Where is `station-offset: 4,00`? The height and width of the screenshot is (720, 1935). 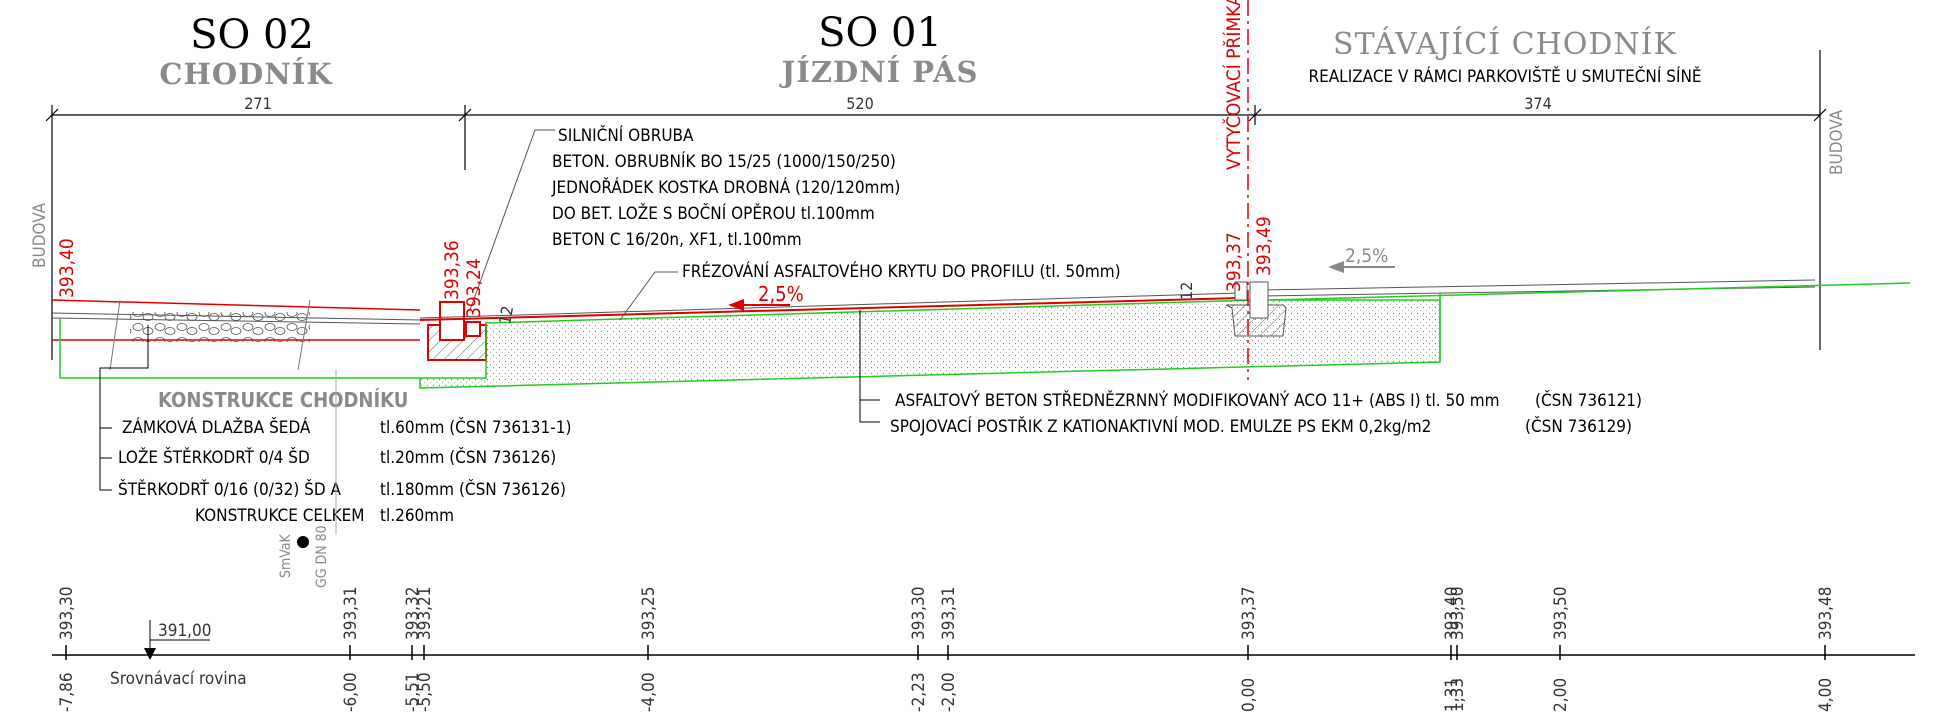
station-offset: 4,00 is located at coordinates (1826, 695).